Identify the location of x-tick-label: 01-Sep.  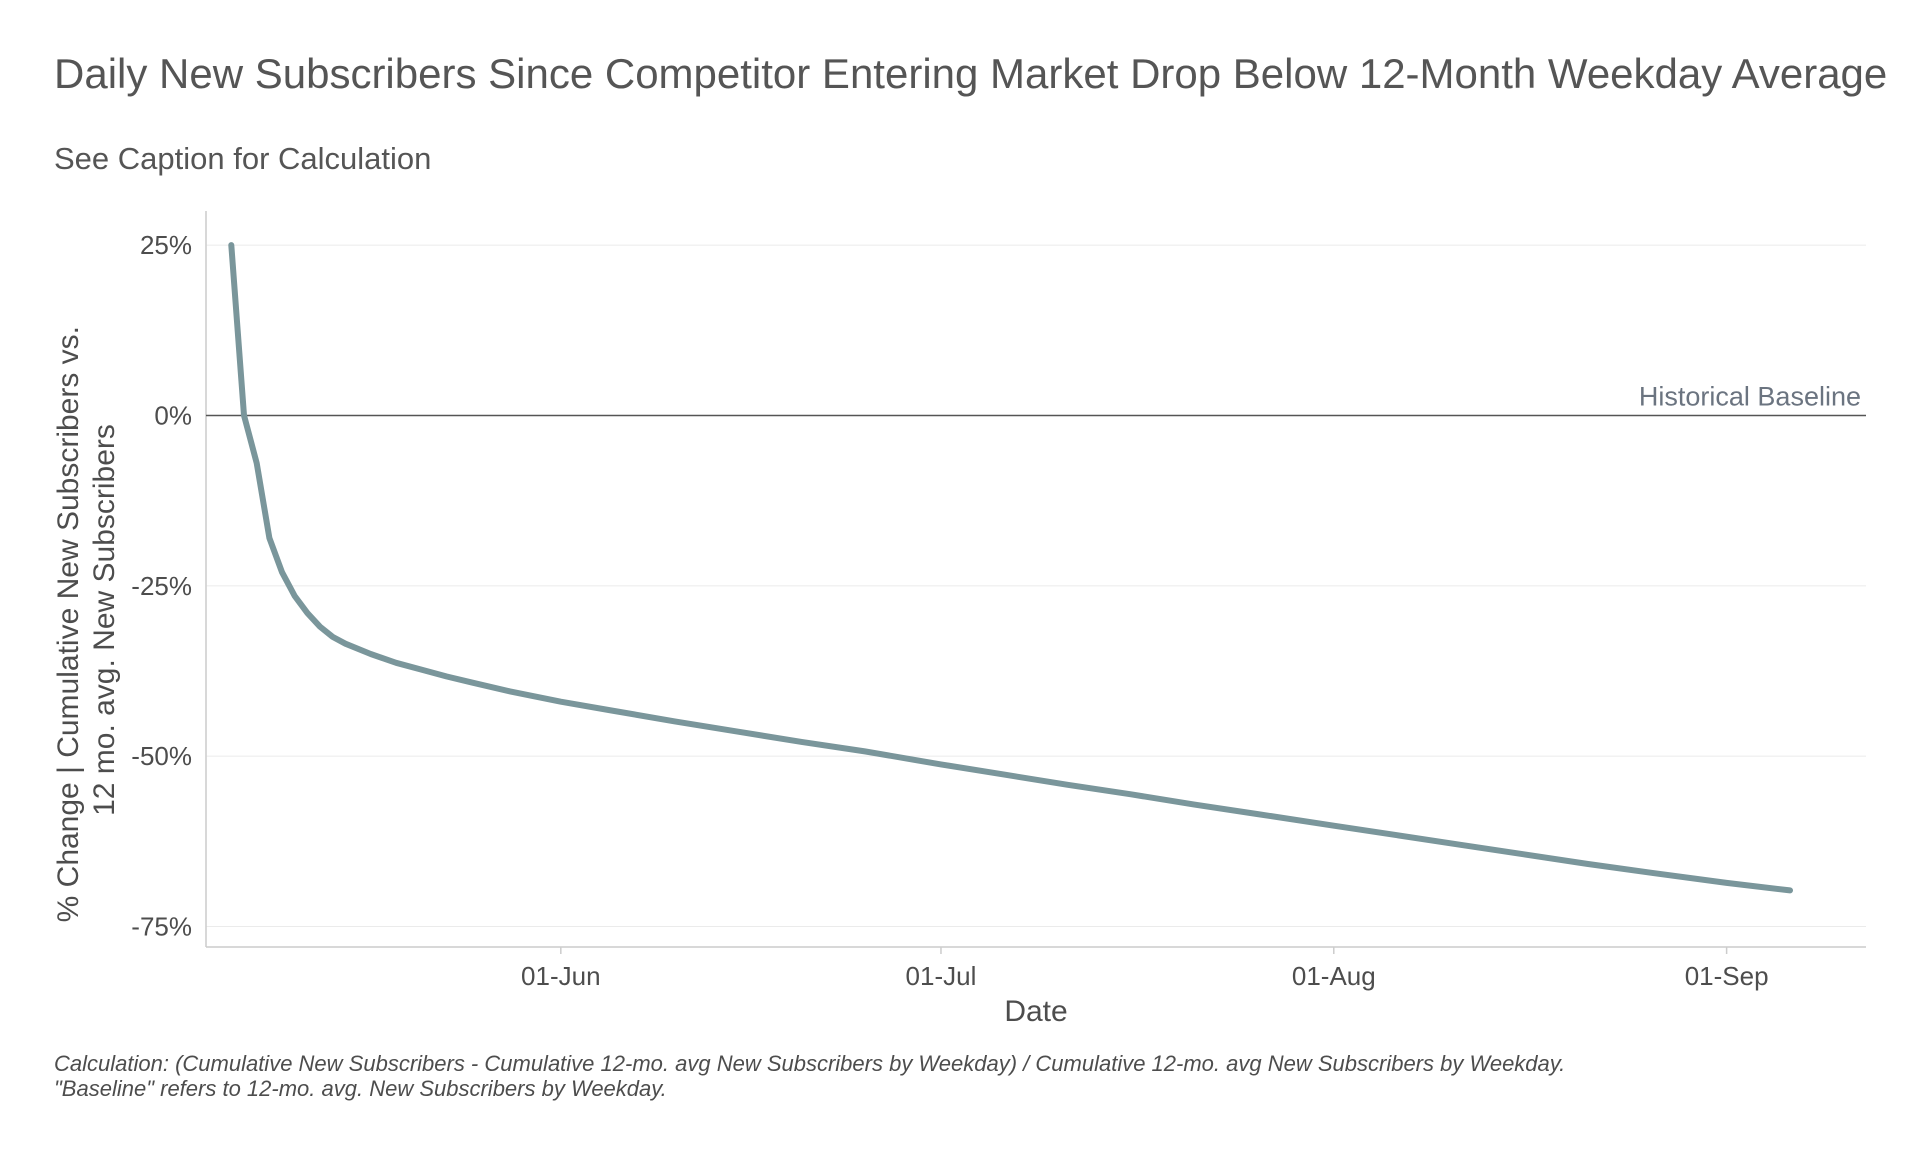
(1727, 976).